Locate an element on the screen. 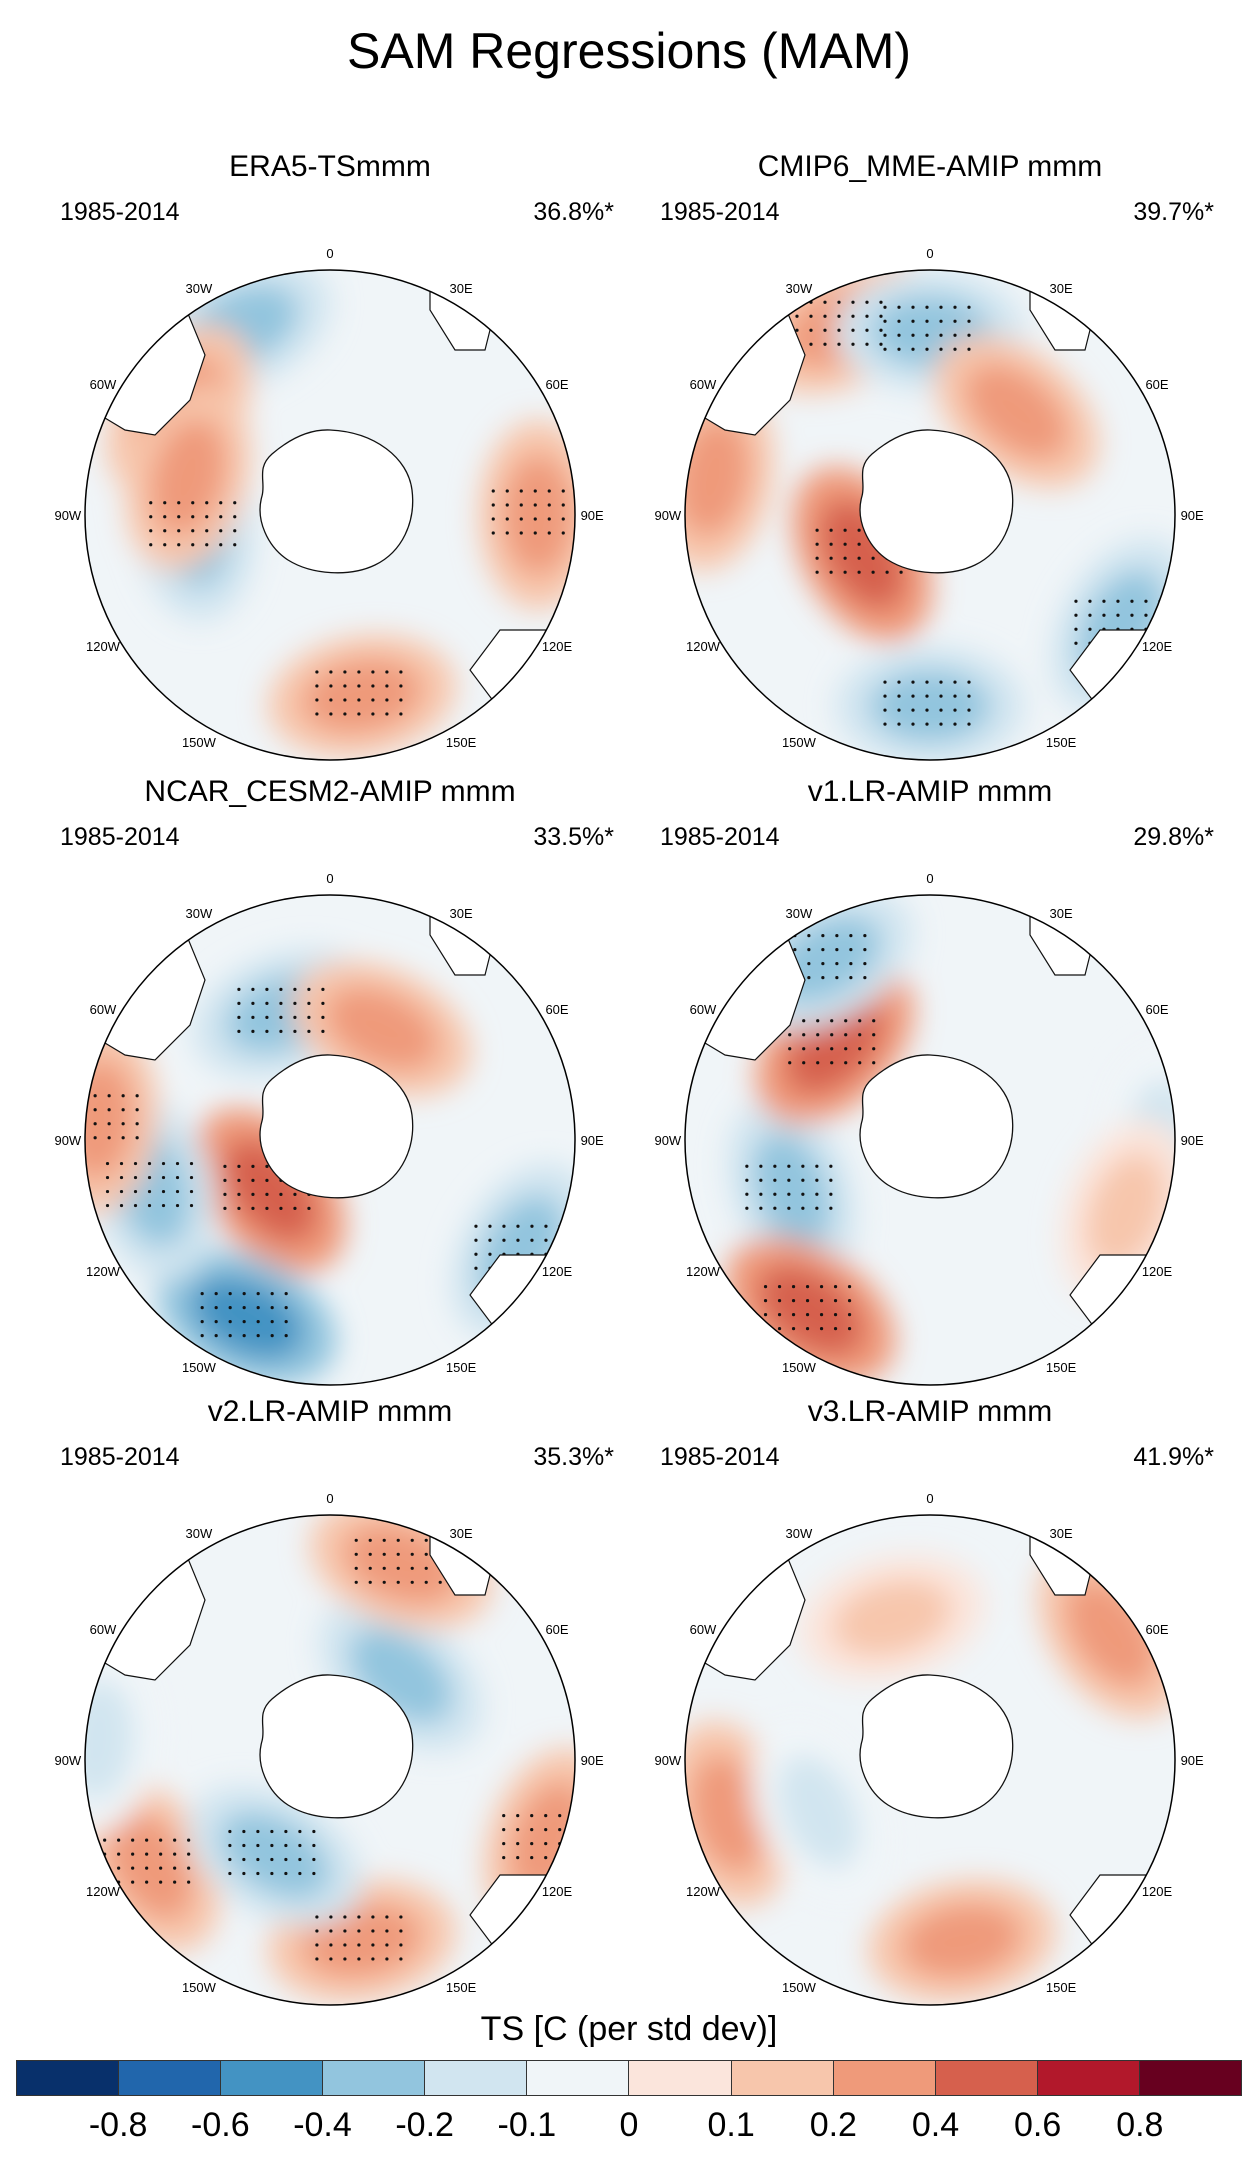 This screenshot has width=1258, height=2167. panel-title: ERA5-TSmmm is located at coordinates (330, 166).